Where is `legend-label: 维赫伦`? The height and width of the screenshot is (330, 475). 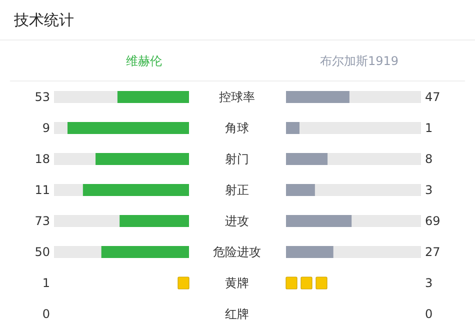
legend-label: 维赫伦 is located at coordinates (144, 61).